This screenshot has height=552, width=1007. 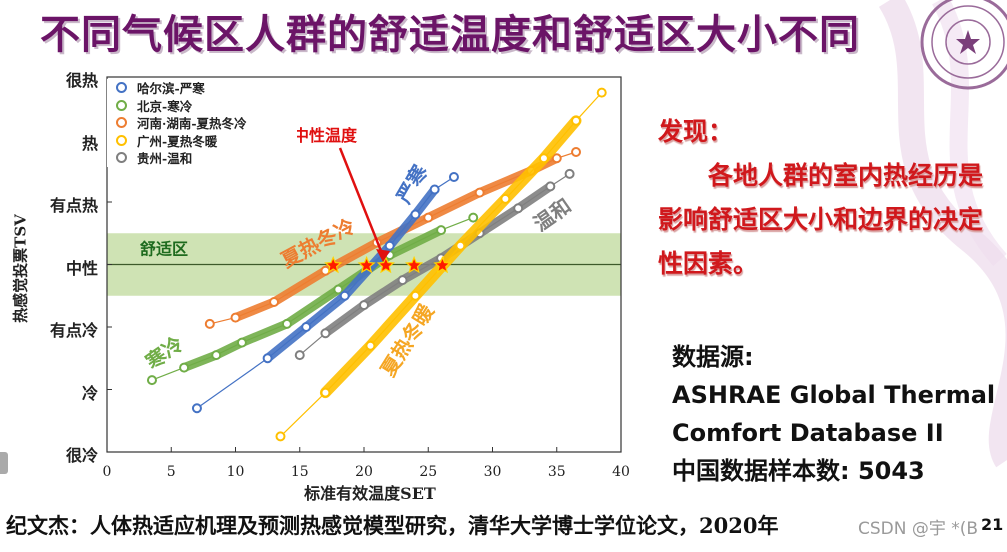 What do you see at coordinates (202, 158) in the screenshot?
I see `legend-item: 贵州-温和` at bounding box center [202, 158].